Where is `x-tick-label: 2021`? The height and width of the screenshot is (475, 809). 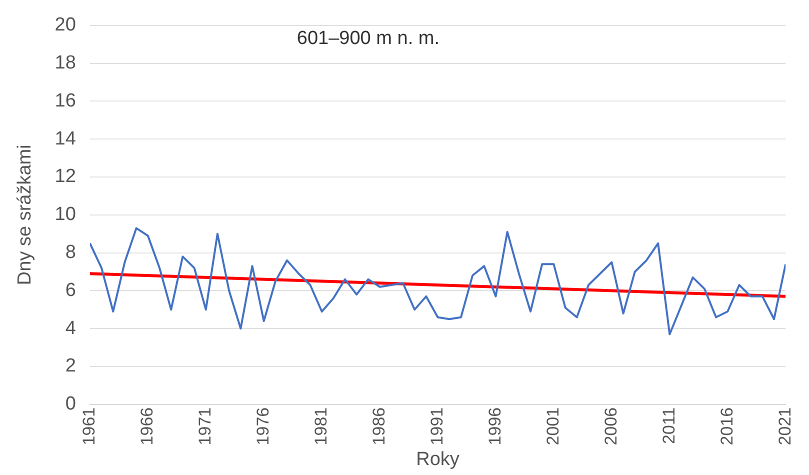 x-tick-label: 2021 is located at coordinates (784, 426).